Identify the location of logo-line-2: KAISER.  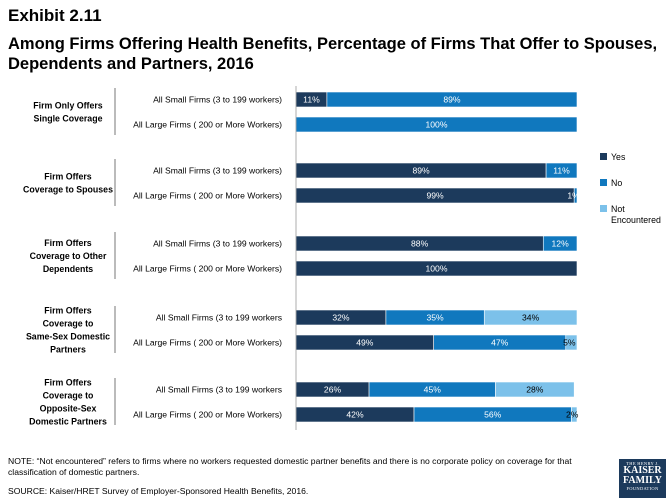
(642, 470).